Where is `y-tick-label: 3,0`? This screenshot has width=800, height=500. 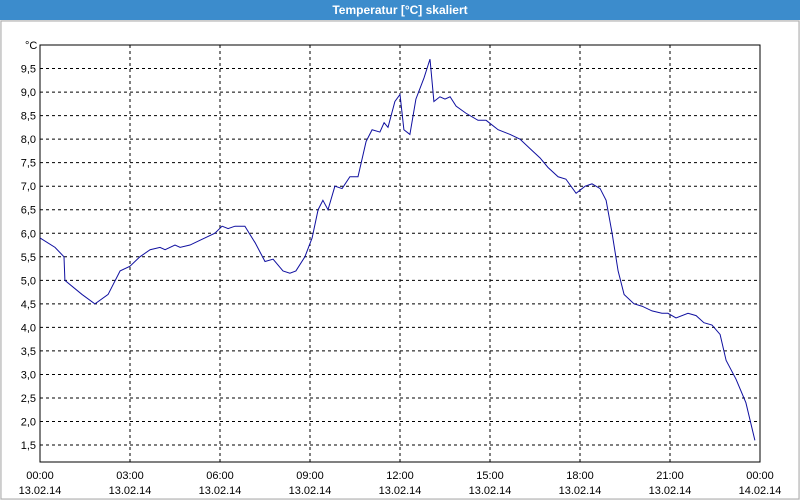 y-tick-label: 3,0 is located at coordinates (28, 375).